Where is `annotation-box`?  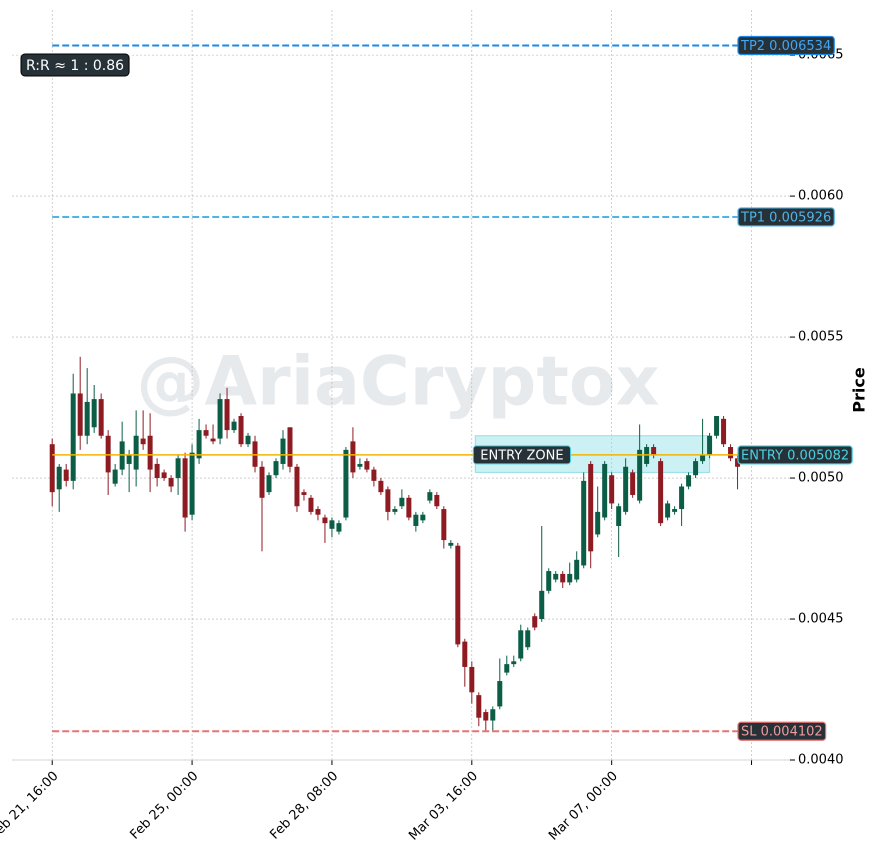
annotation-box is located at coordinates (75, 65).